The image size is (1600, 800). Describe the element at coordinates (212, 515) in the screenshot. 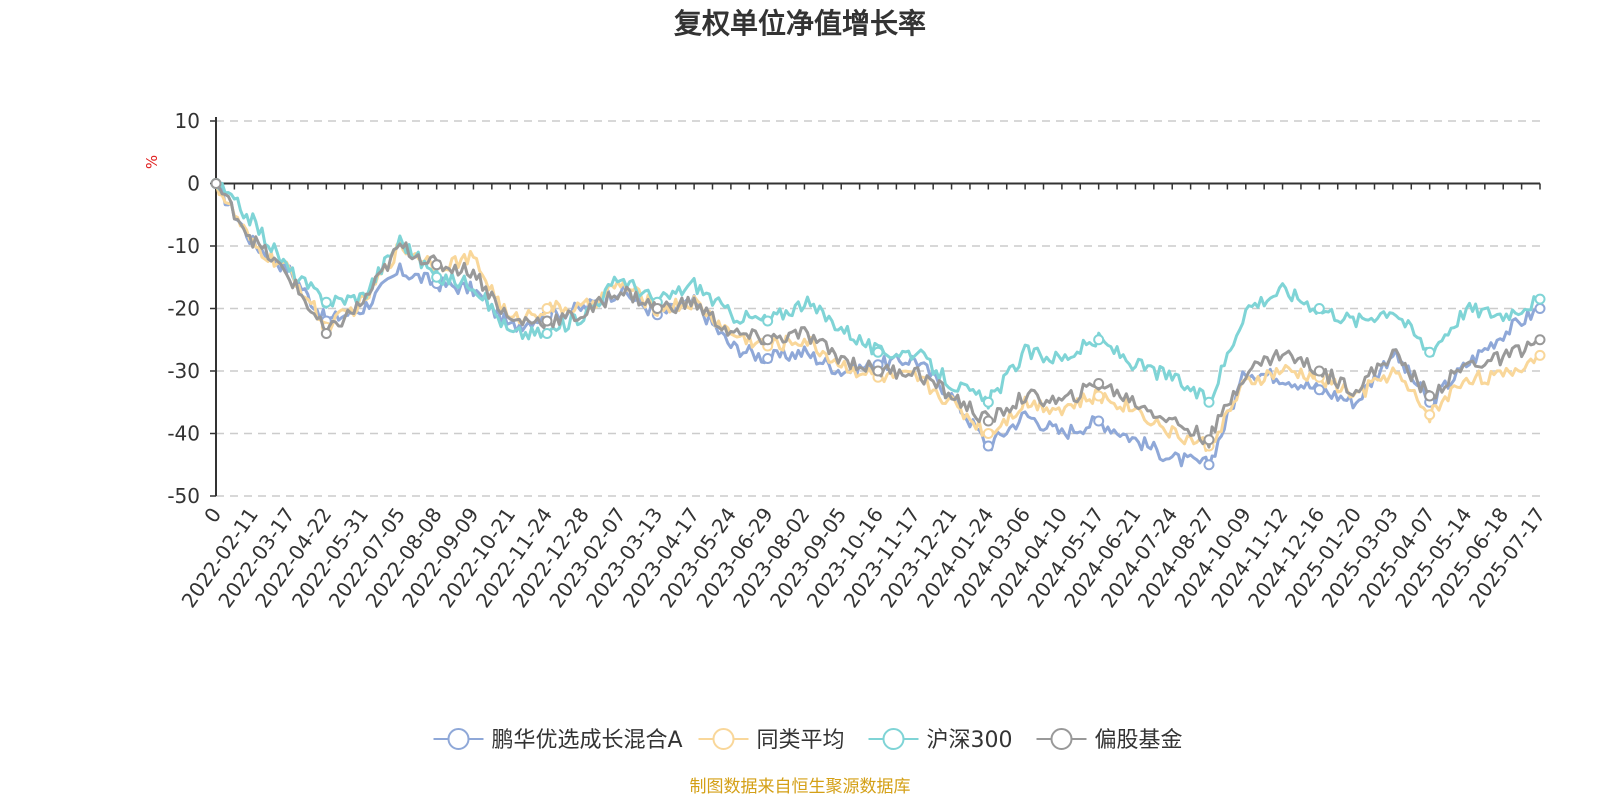

I see `x-tick-label: 0` at that location.